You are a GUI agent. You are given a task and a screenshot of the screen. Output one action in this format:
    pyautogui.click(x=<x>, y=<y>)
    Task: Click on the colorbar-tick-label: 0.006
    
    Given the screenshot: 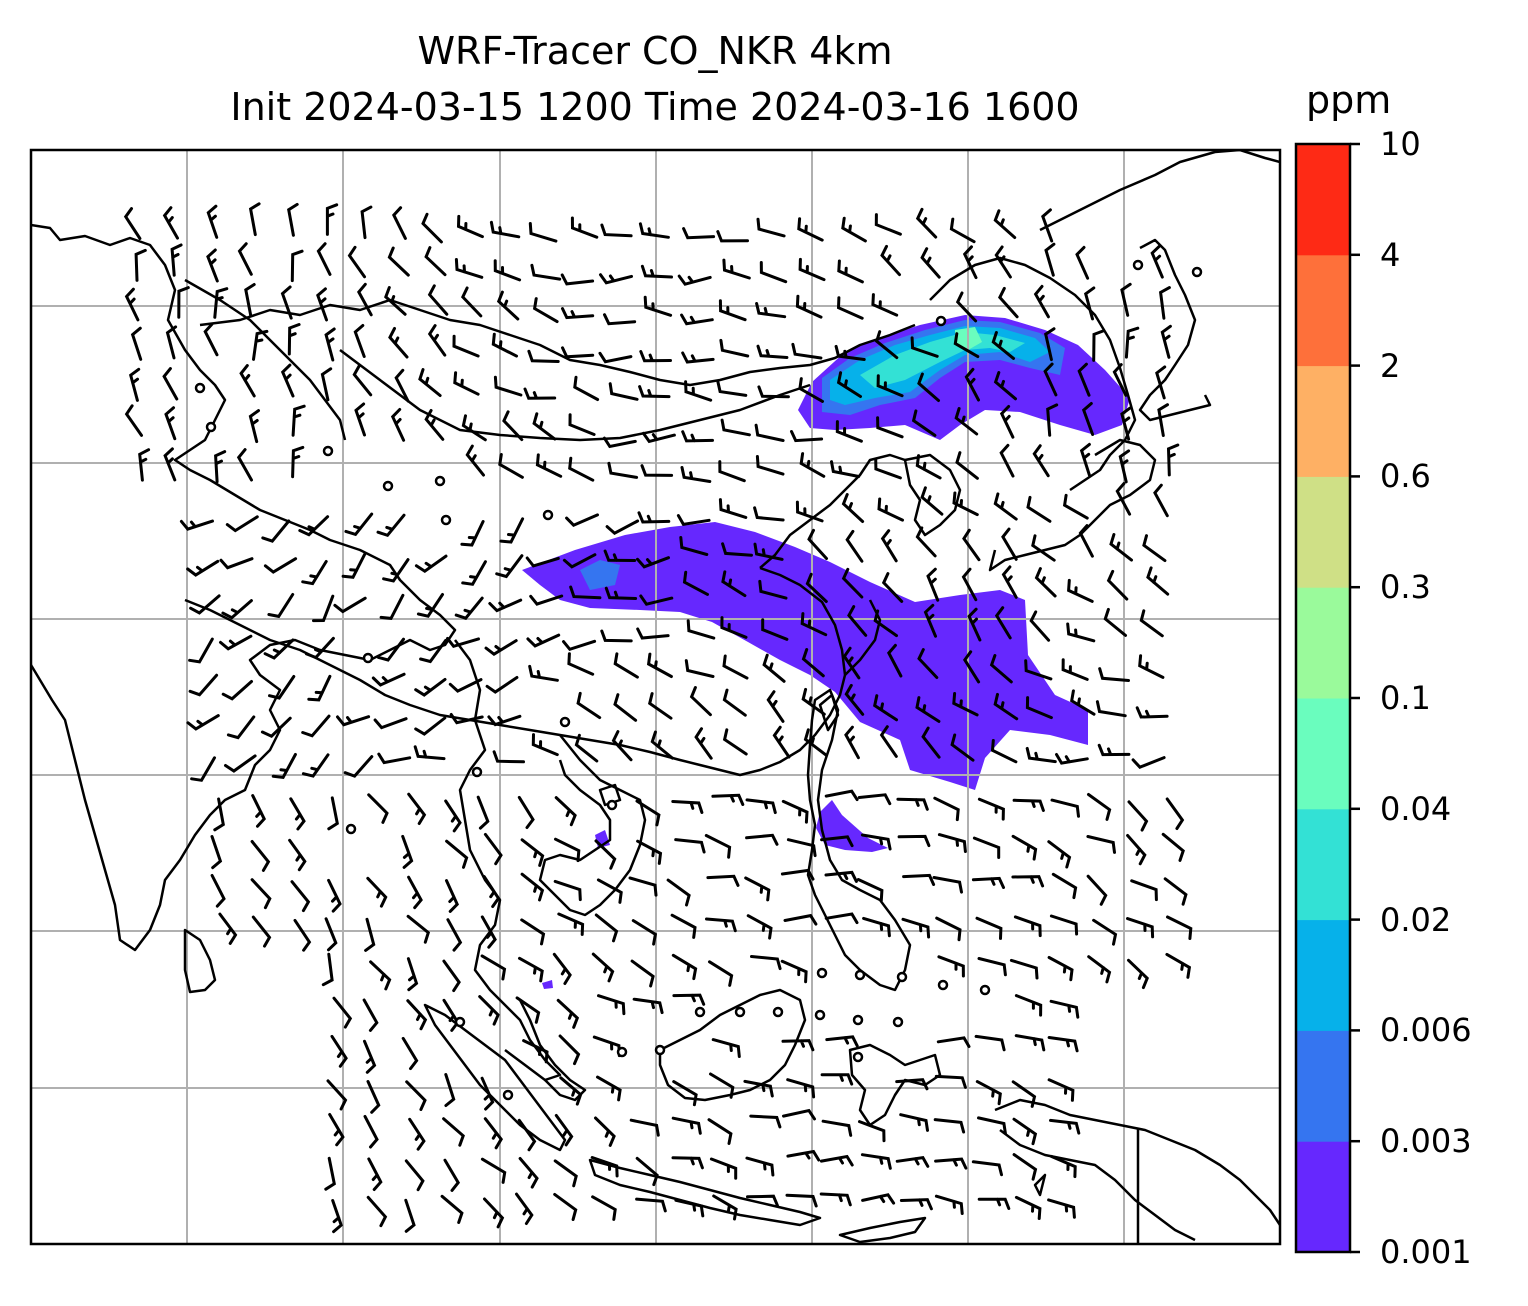 What is the action you would take?
    pyautogui.click(x=1426, y=1030)
    